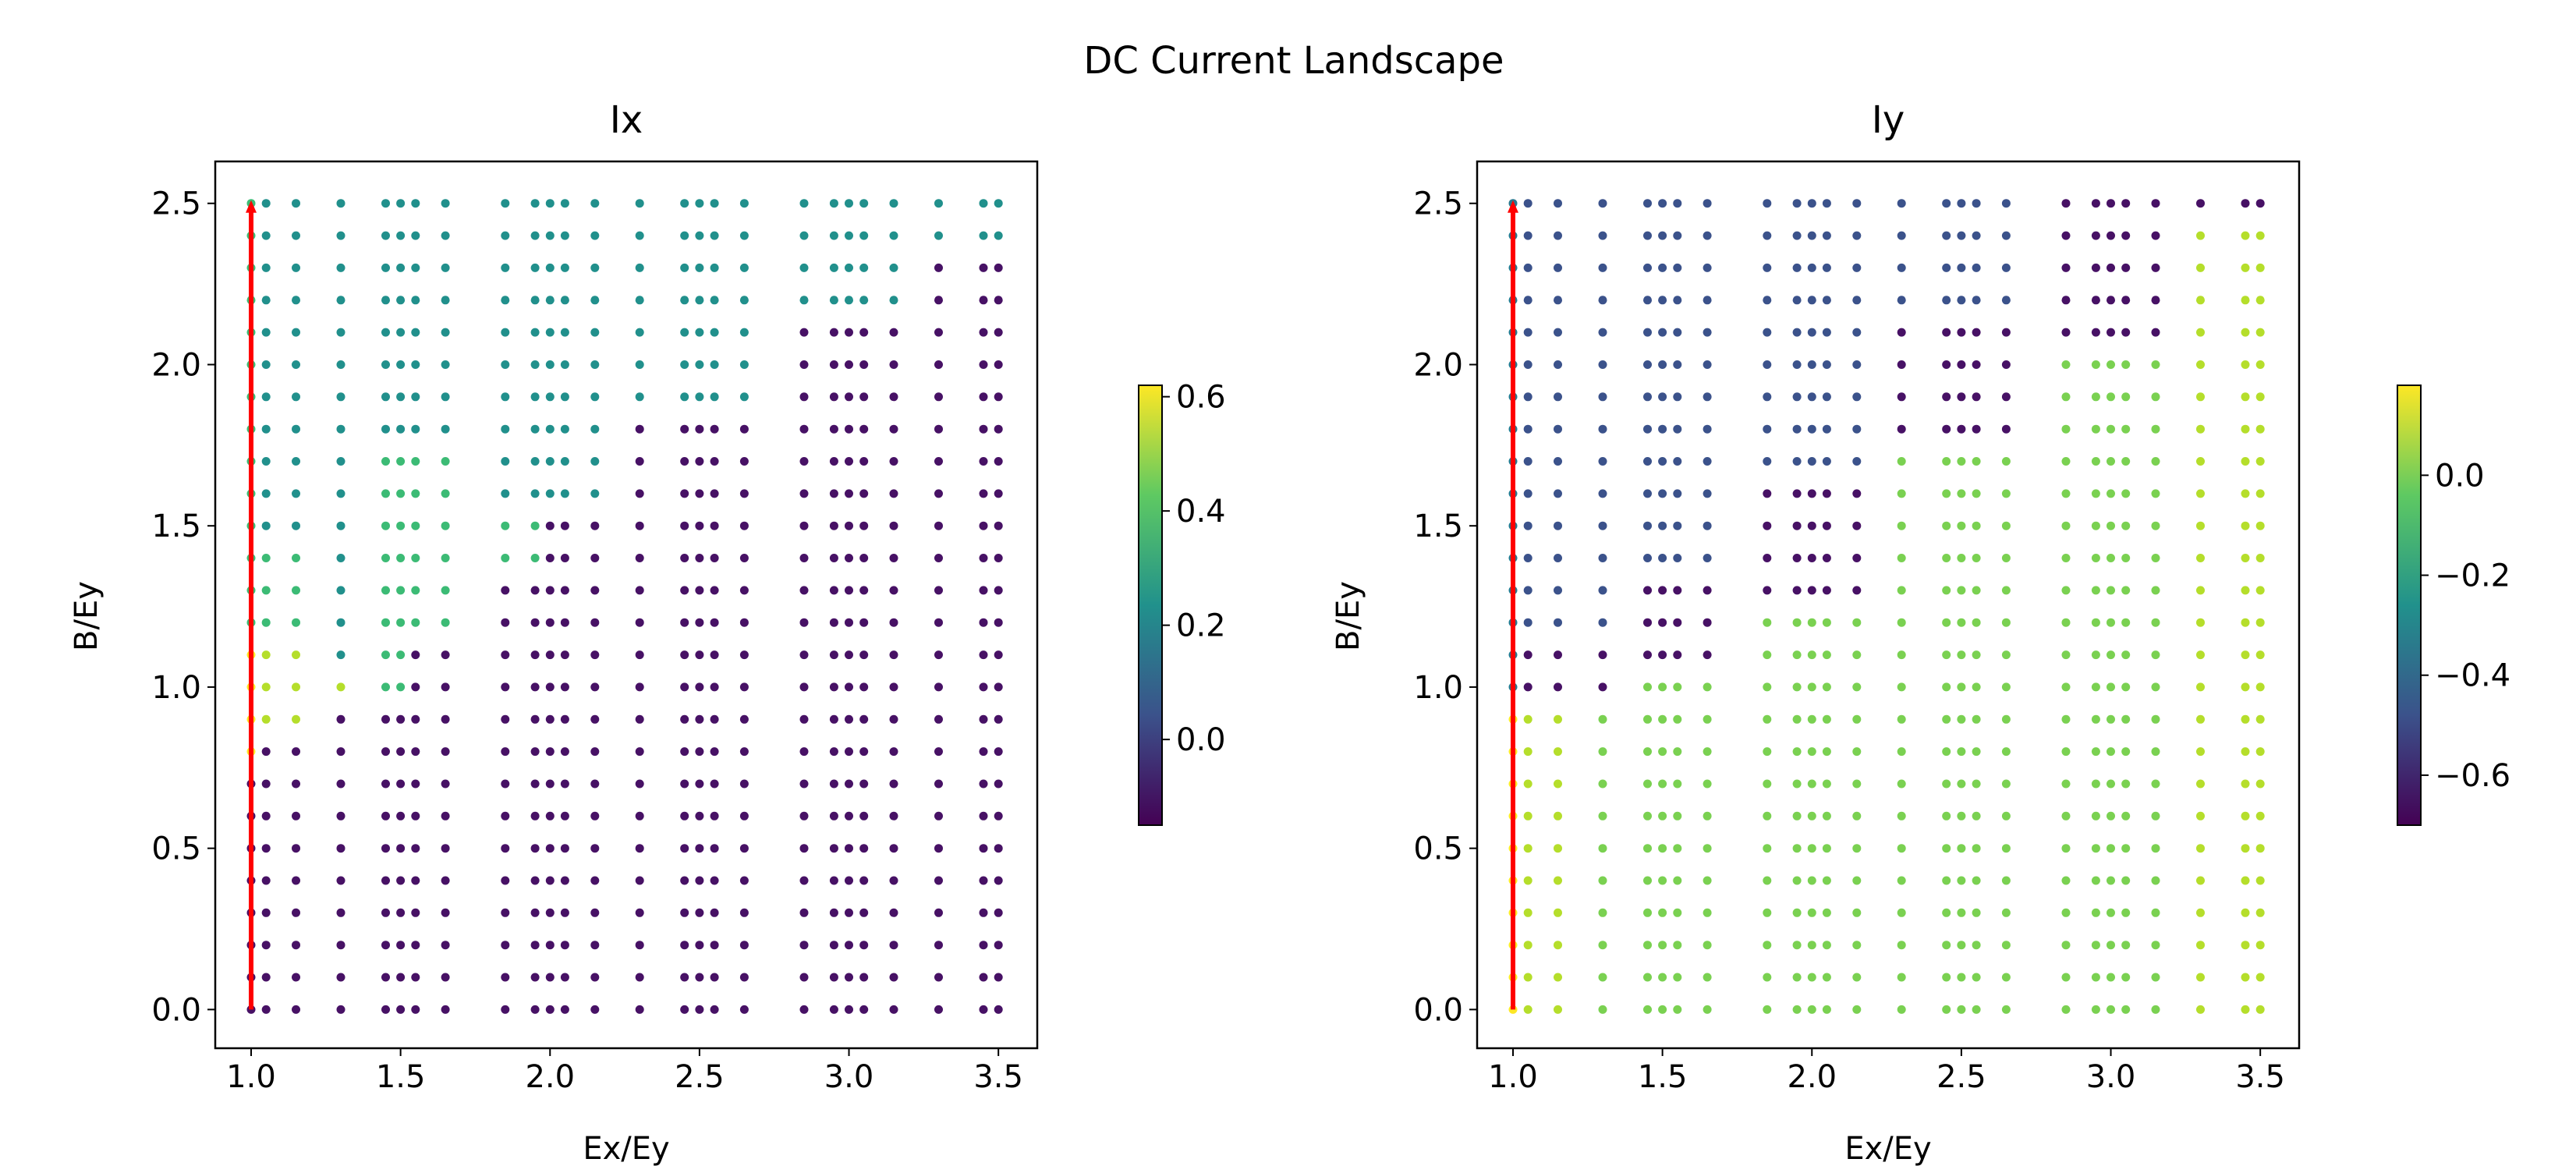 The width and height of the screenshot is (2576, 1166). What do you see at coordinates (550, 1077) in the screenshot?
I see `ix-x-tick-label-2: 2.0` at bounding box center [550, 1077].